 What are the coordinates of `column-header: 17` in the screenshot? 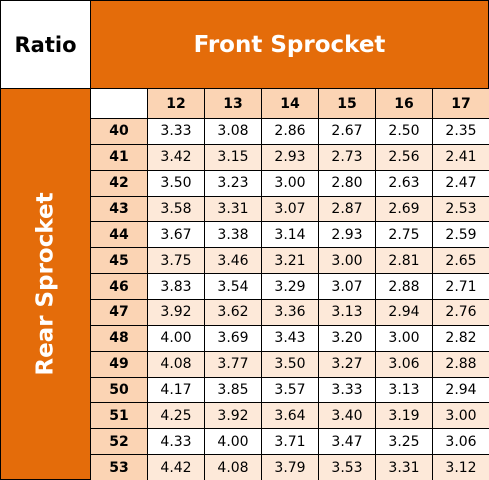 It's located at (460, 103).